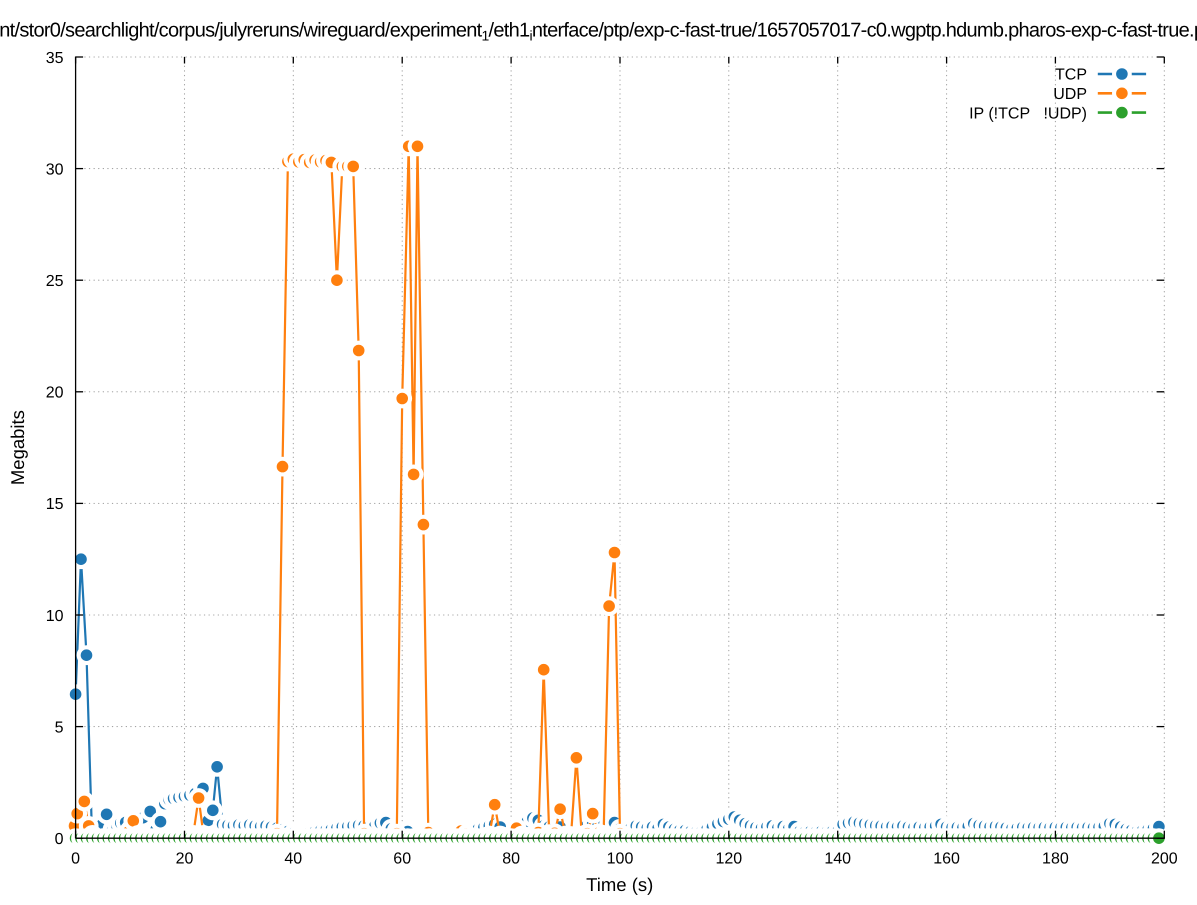  Describe the element at coordinates (55, 169) in the screenshot. I see `svg-text: 30` at that location.